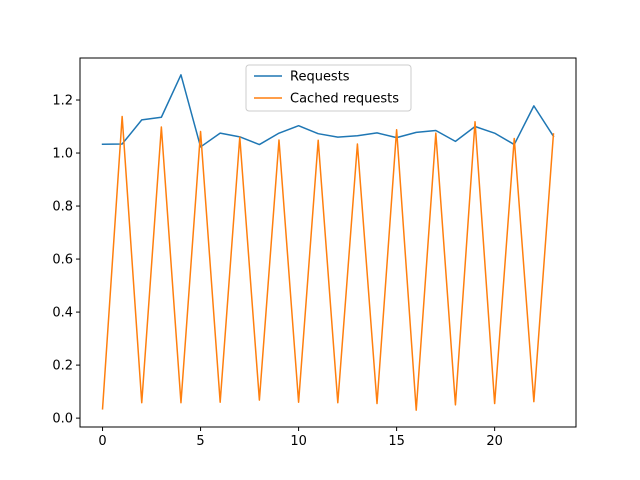 This screenshot has width=640, height=480. I want to click on y-axis: 0.0 0.2 0.4 0.6 0.8 1.0 1.2, so click(66, 260).